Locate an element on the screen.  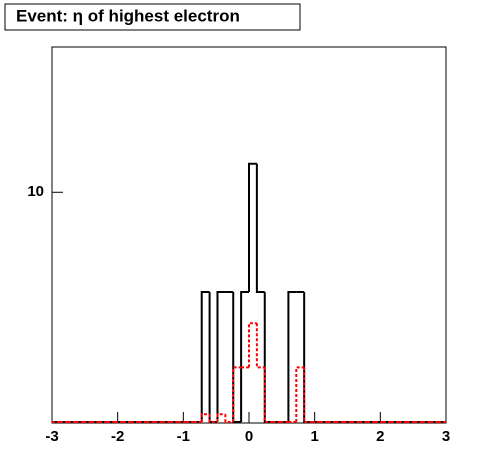
x-tick-label: -1 is located at coordinates (183, 436).